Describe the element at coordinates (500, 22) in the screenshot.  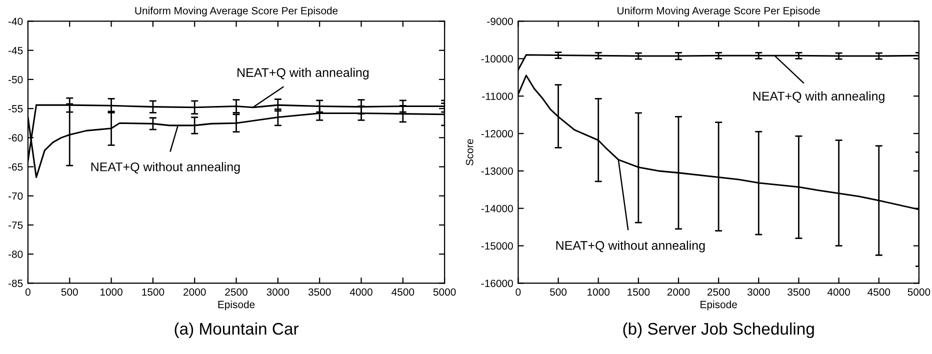
I see `y-tick-label: -9000` at that location.